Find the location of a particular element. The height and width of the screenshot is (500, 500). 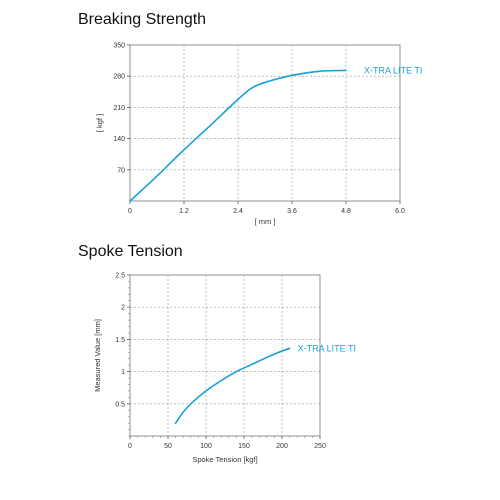

series-label: X-TRA LITE TI is located at coordinates (393, 70).